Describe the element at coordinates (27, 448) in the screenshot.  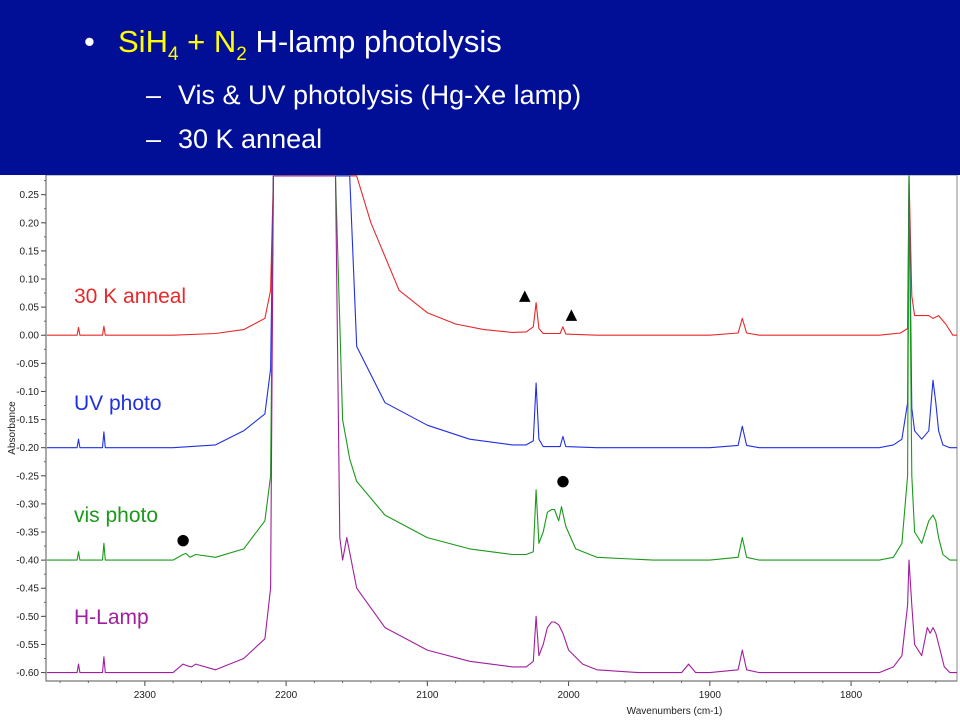
I see `y-tick-label: -0.20` at that location.